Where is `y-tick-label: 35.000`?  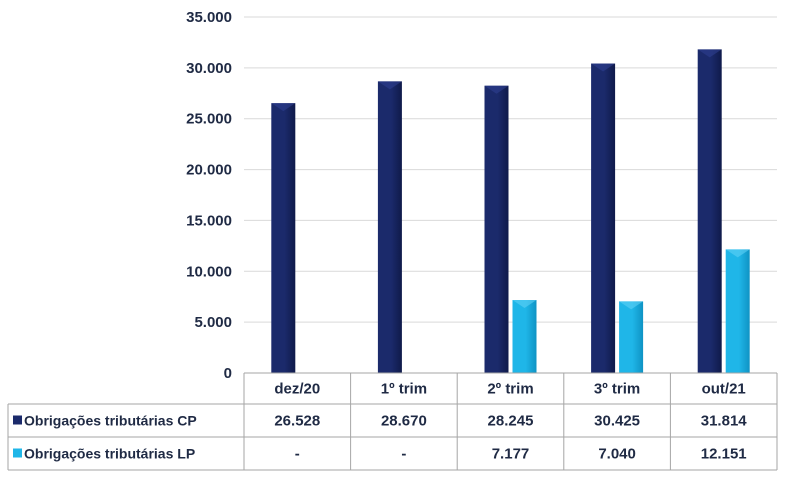 y-tick-label: 35.000 is located at coordinates (209, 17).